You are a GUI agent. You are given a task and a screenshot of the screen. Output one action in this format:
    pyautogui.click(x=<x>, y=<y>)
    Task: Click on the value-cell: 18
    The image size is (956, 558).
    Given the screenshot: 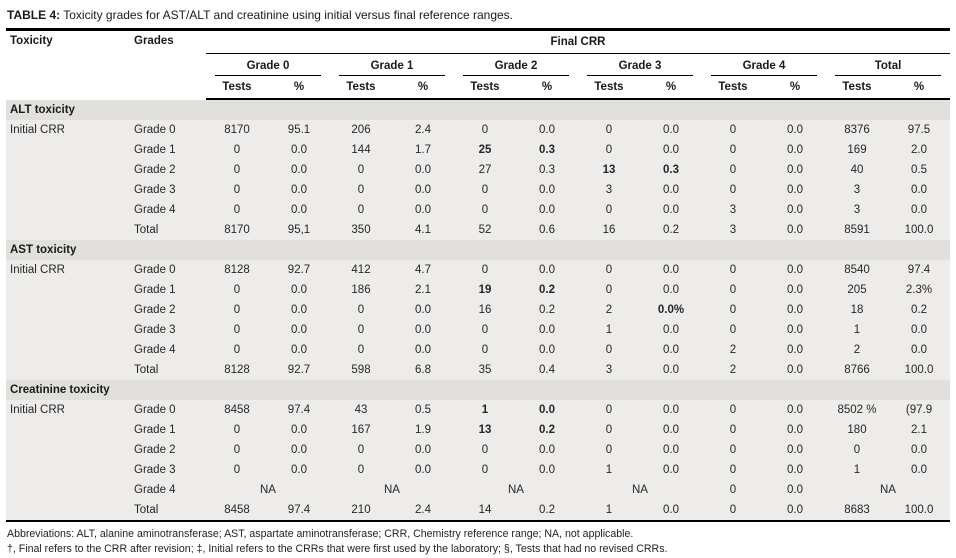 What is the action you would take?
    pyautogui.click(x=857, y=310)
    